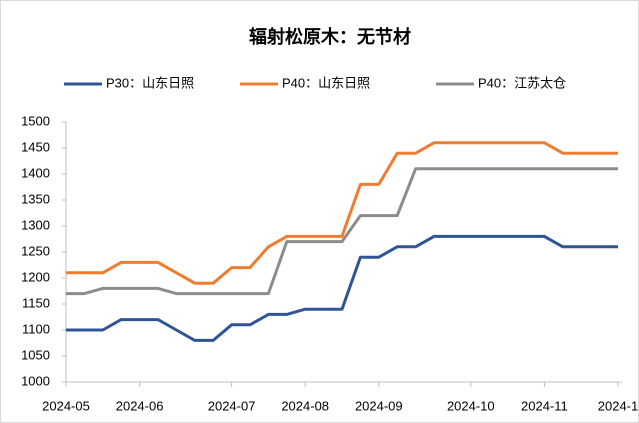 This screenshot has height=423, width=639. Describe the element at coordinates (35, 380) in the screenshot. I see `y-tick-label: 1000` at that location.